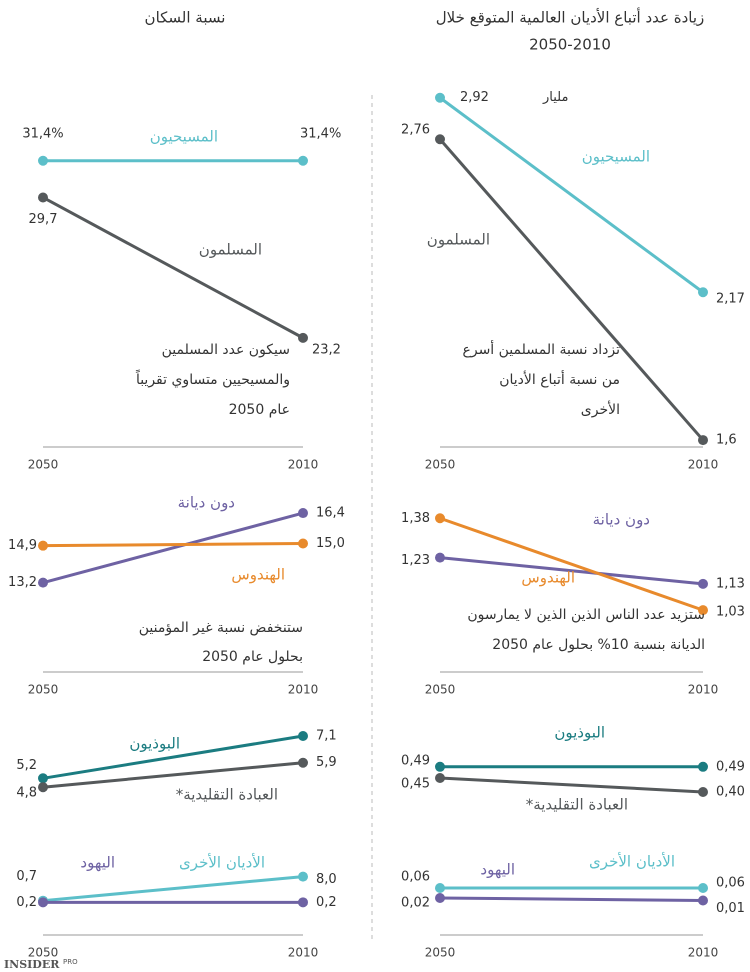 The height and width of the screenshot is (972, 750). I want to click on value-label: 2,92, so click(474, 97).